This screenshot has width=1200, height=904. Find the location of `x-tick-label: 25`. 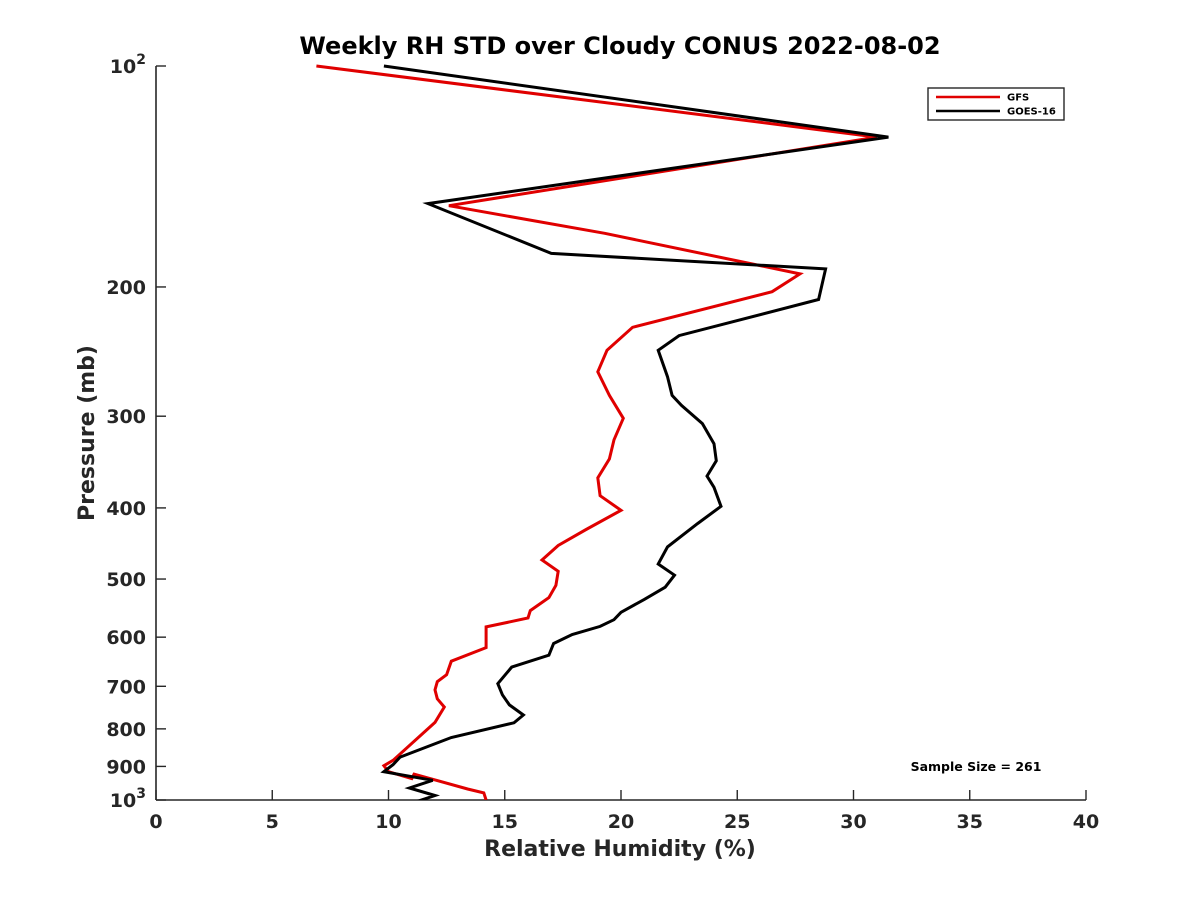

x-tick-label: 25 is located at coordinates (737, 822).